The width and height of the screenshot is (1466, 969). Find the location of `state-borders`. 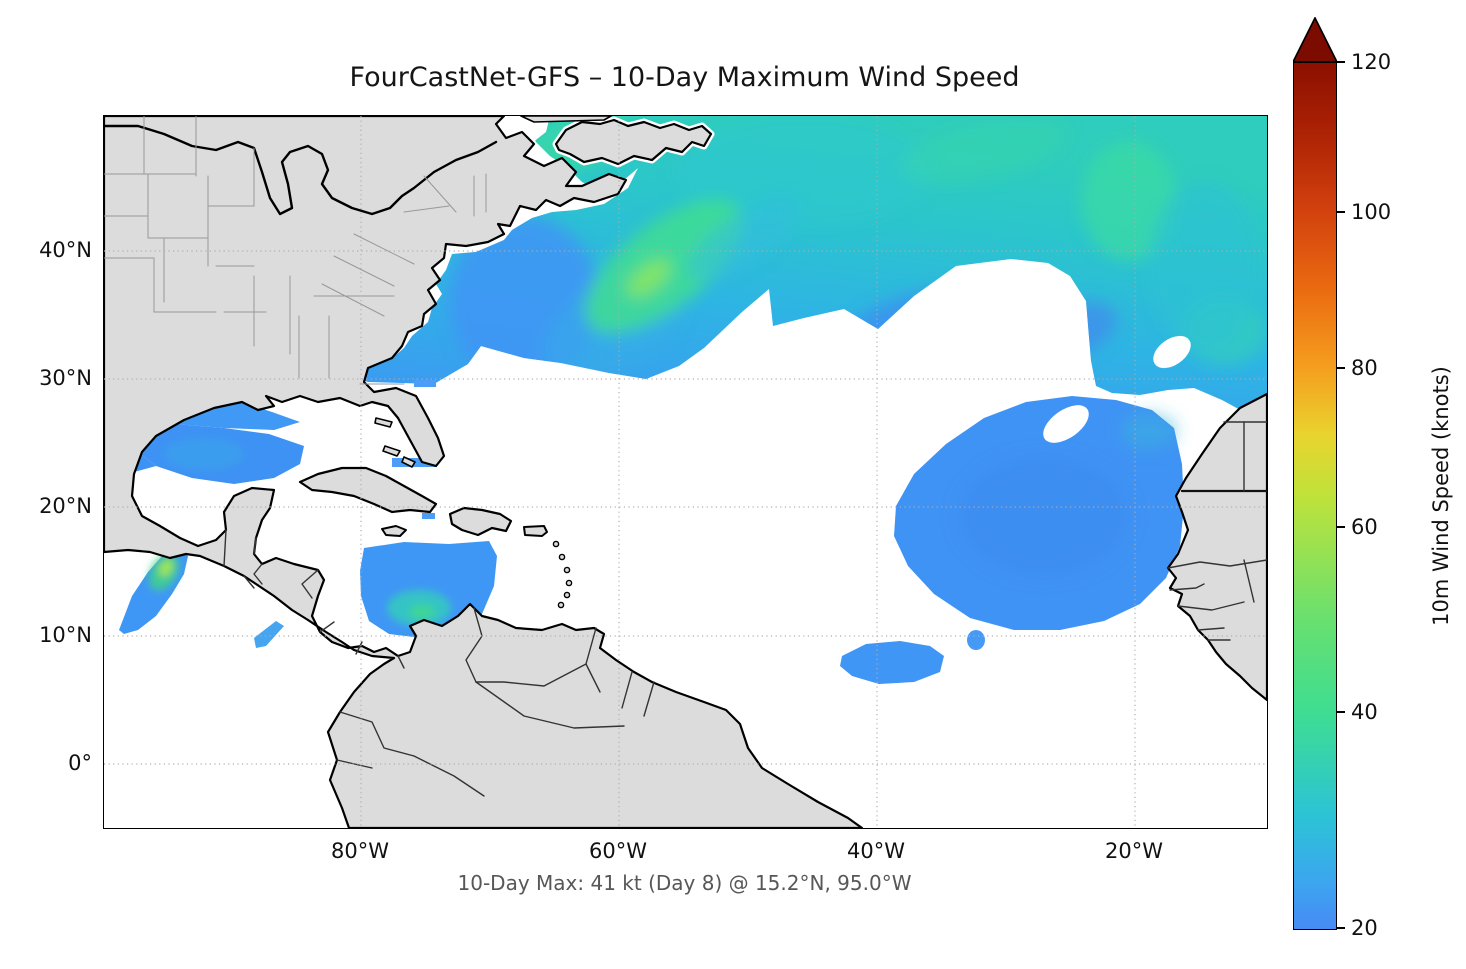

state-borders is located at coordinates (295, 250).